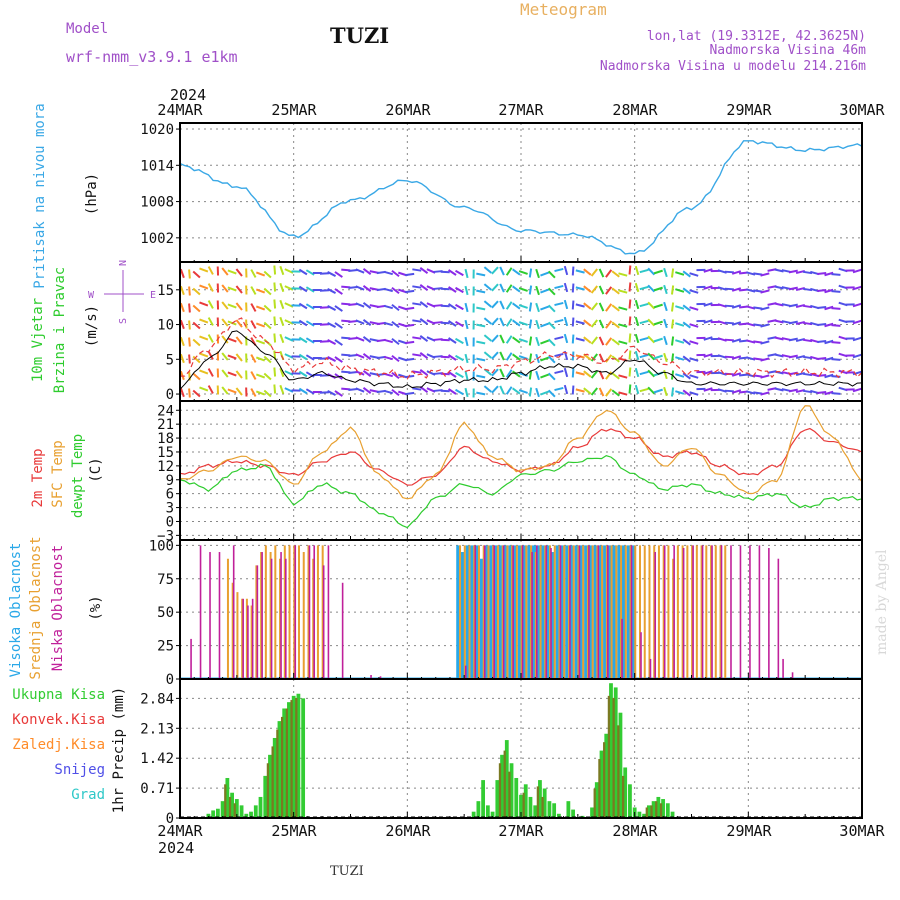 This screenshot has width=900, height=900. Describe the element at coordinates (91, 295) in the screenshot. I see `compass-w-label: W` at that location.